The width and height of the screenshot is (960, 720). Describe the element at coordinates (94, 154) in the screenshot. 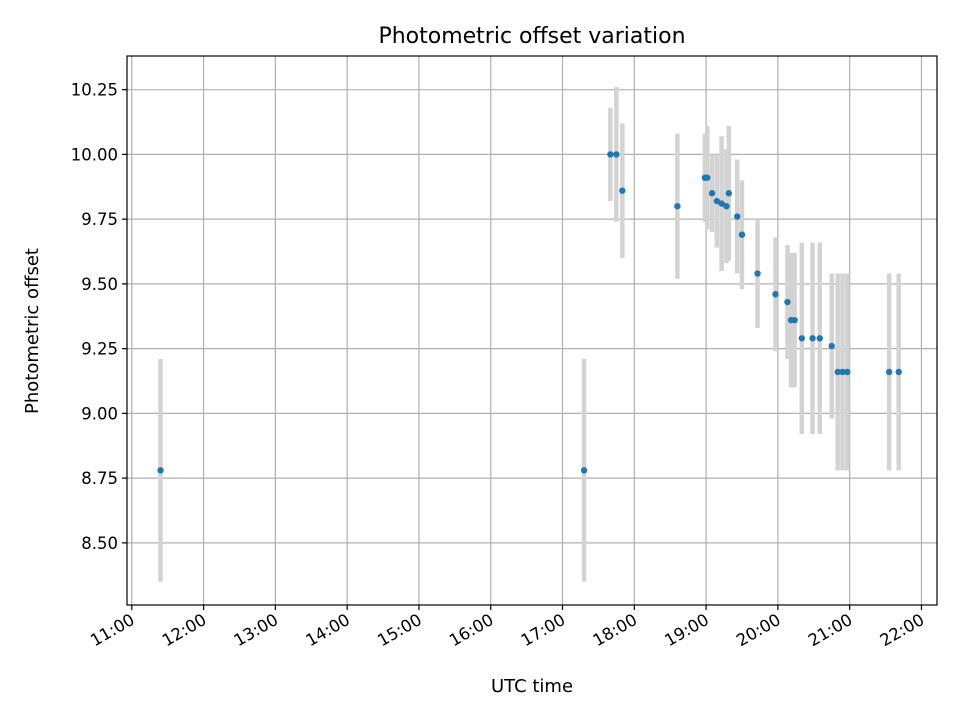

I see `y-tick-label: 10.00` at that location.